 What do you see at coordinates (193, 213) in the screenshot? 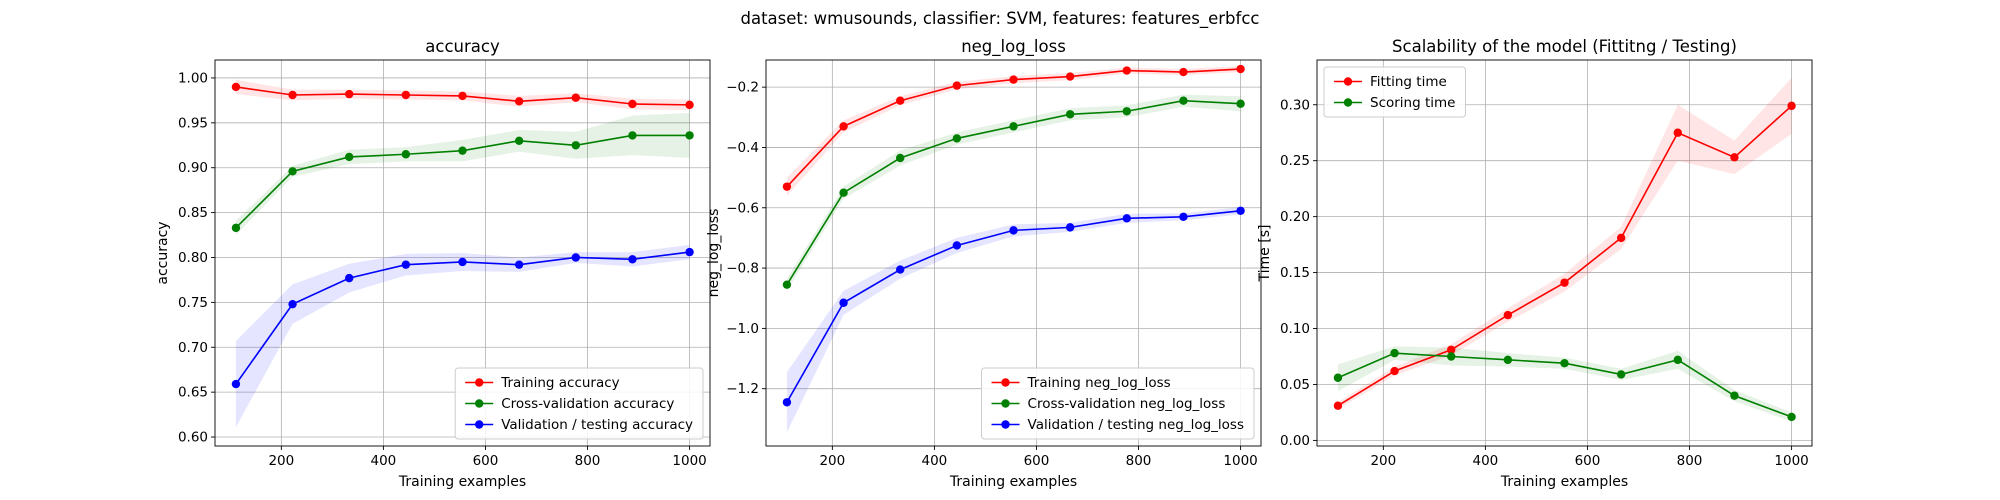
I see `y-tick-label: 0.85` at bounding box center [193, 213].